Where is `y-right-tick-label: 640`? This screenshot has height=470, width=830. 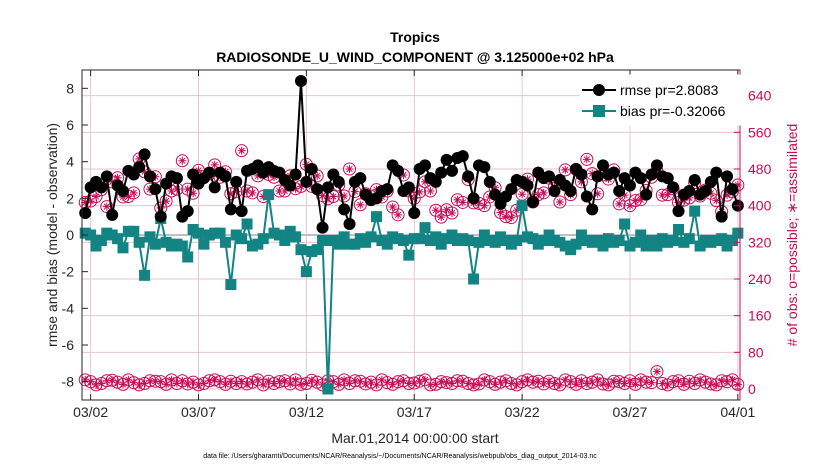 y-right-tick-label: 640 is located at coordinates (760, 96).